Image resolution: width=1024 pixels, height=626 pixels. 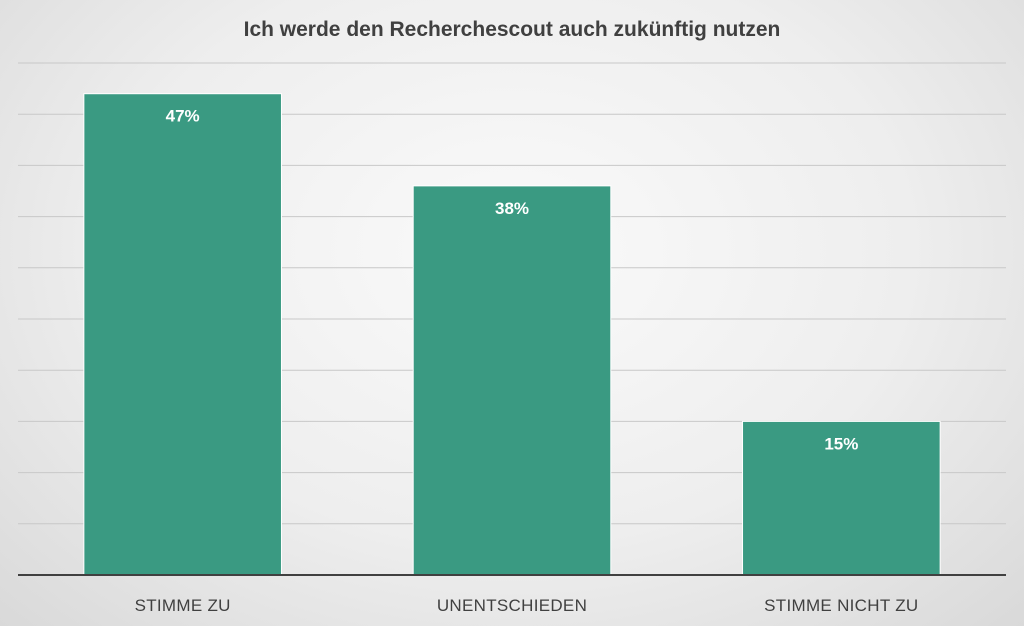 I want to click on category-label: UNENTSCHIEDEN, so click(x=512, y=605).